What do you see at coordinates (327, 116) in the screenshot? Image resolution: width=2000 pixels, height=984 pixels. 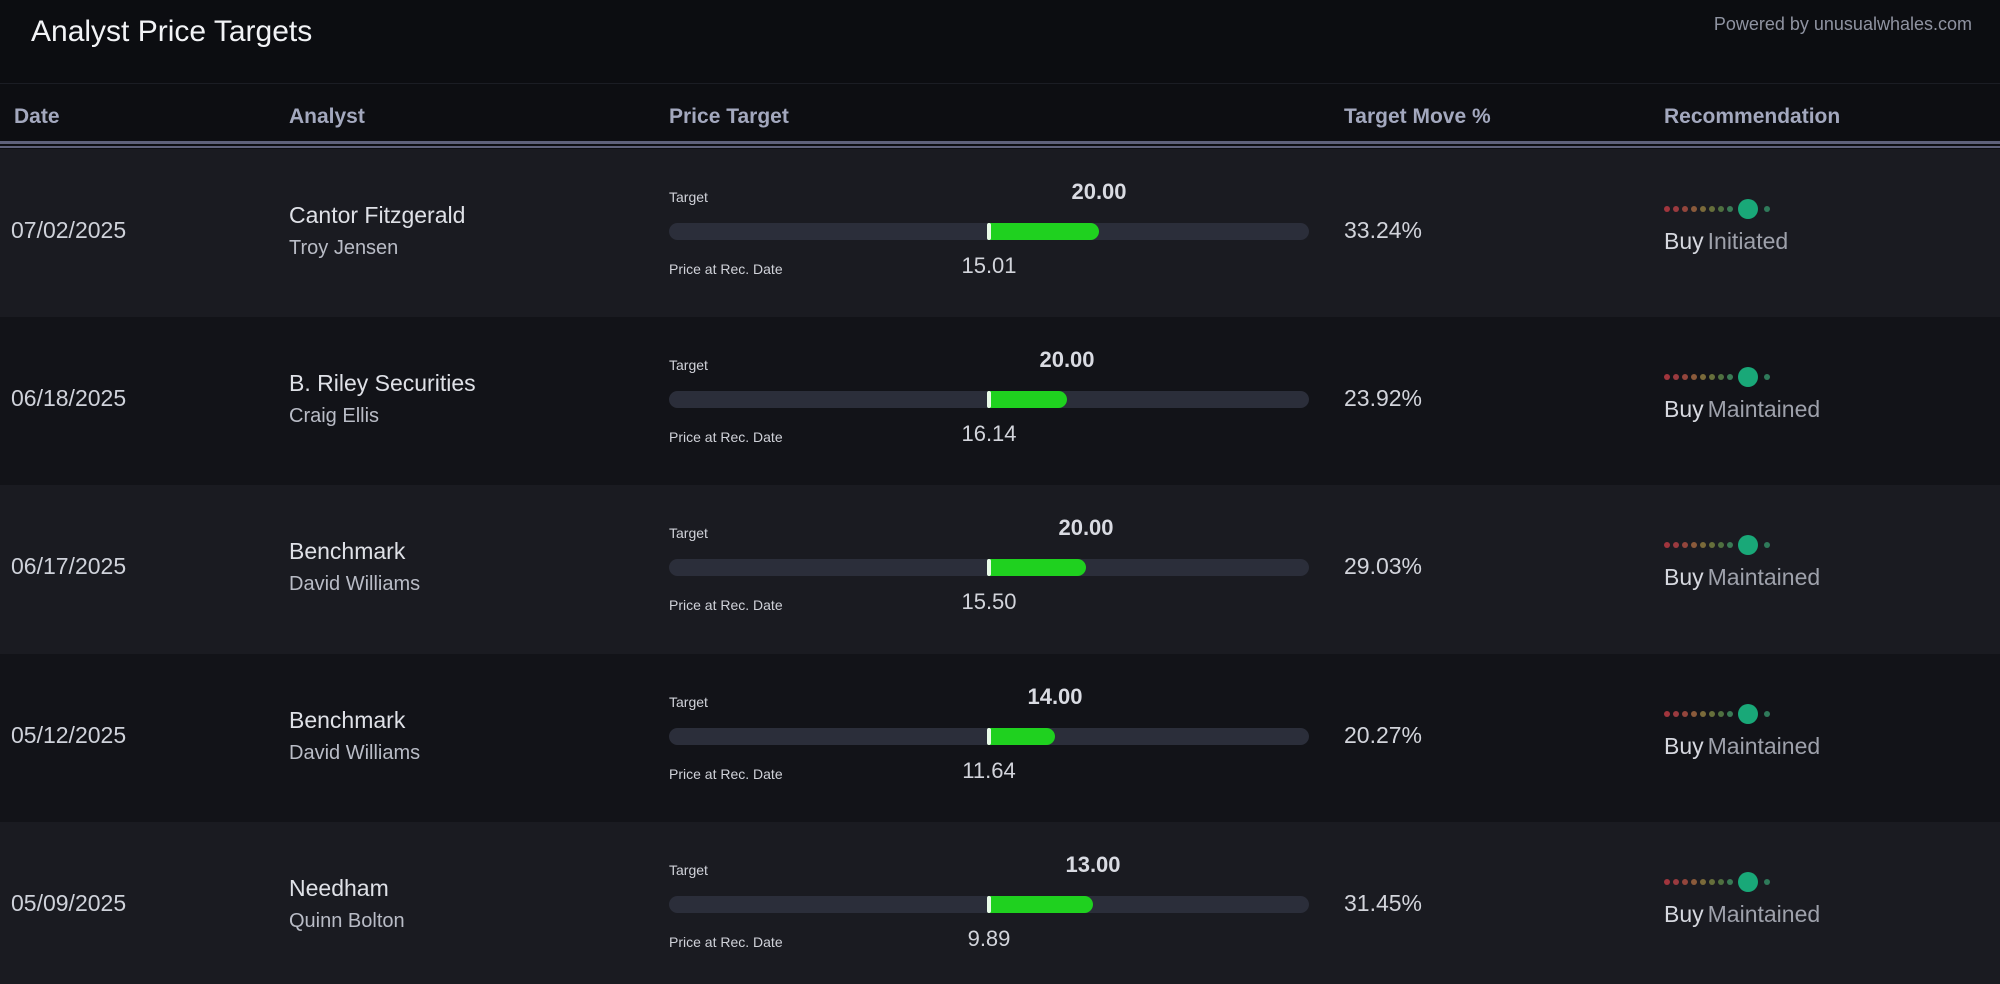 I see `column-header-analyst: Analyst` at bounding box center [327, 116].